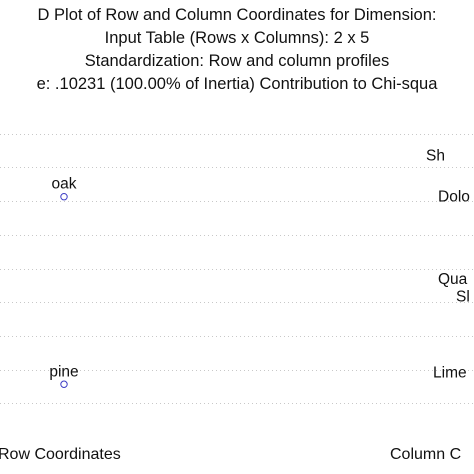  I want to click on column-point-label-Qua: Qua, so click(453, 279).